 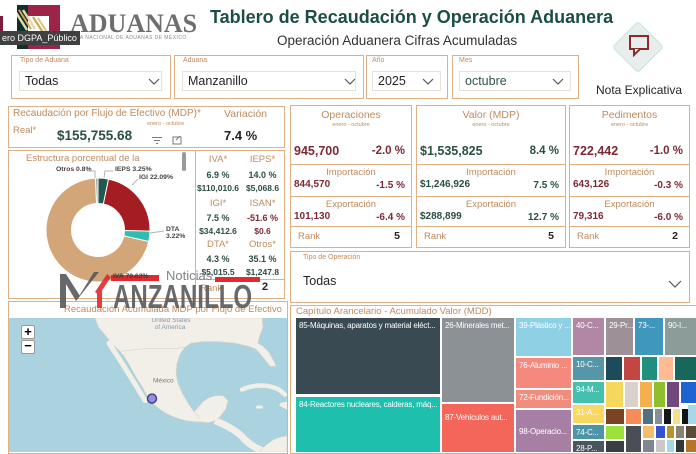 What do you see at coordinates (170, 327) in the screenshot?
I see `svg-text: of America` at bounding box center [170, 327].